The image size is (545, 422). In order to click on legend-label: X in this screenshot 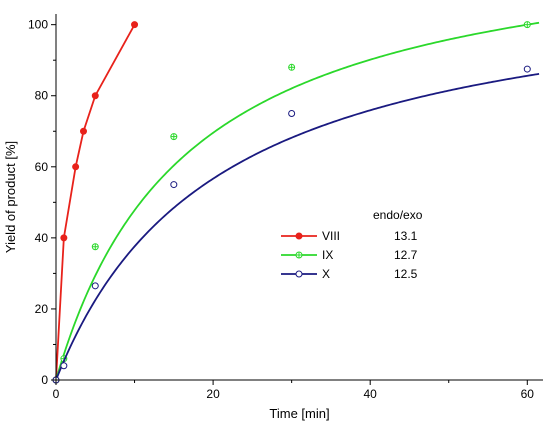, I will do `click(326, 274)`.